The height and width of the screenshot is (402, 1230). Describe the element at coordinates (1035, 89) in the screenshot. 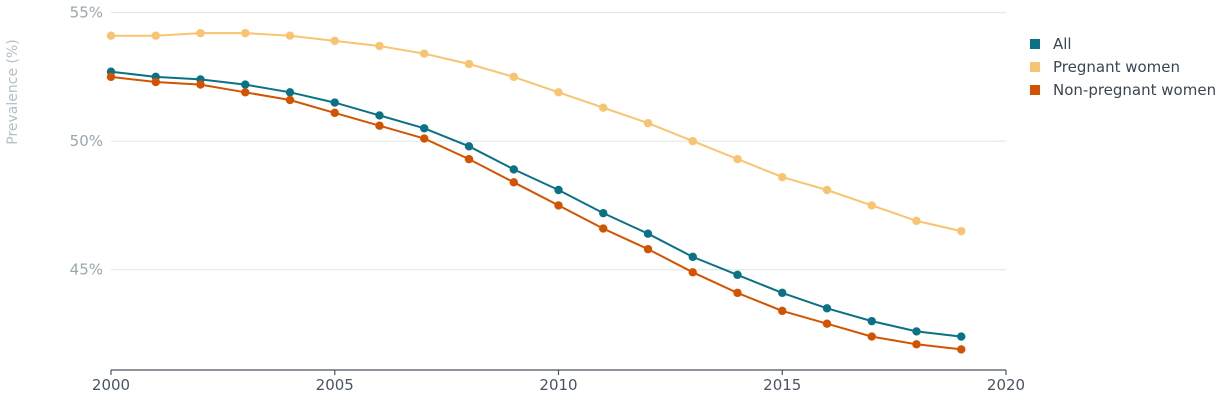

I see `legend-swatch-non-pregnant-women` at that location.